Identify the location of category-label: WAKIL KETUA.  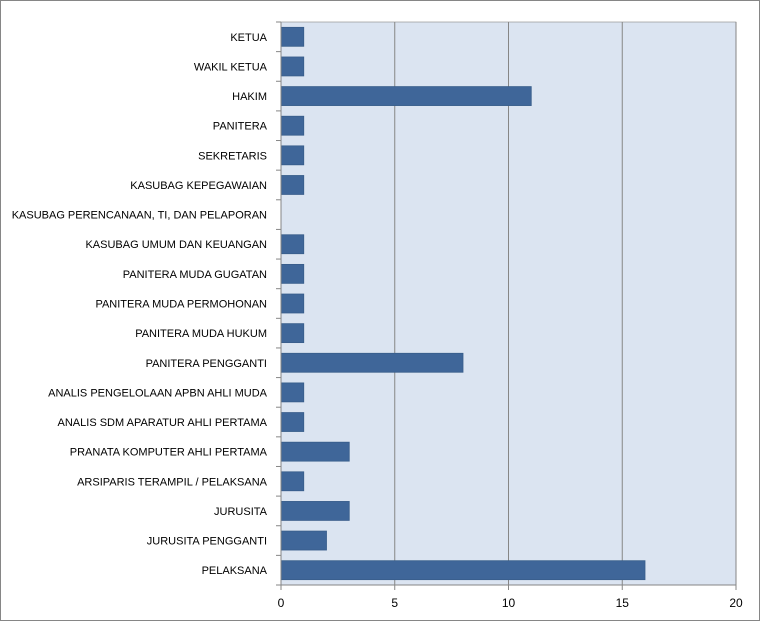
(231, 67).